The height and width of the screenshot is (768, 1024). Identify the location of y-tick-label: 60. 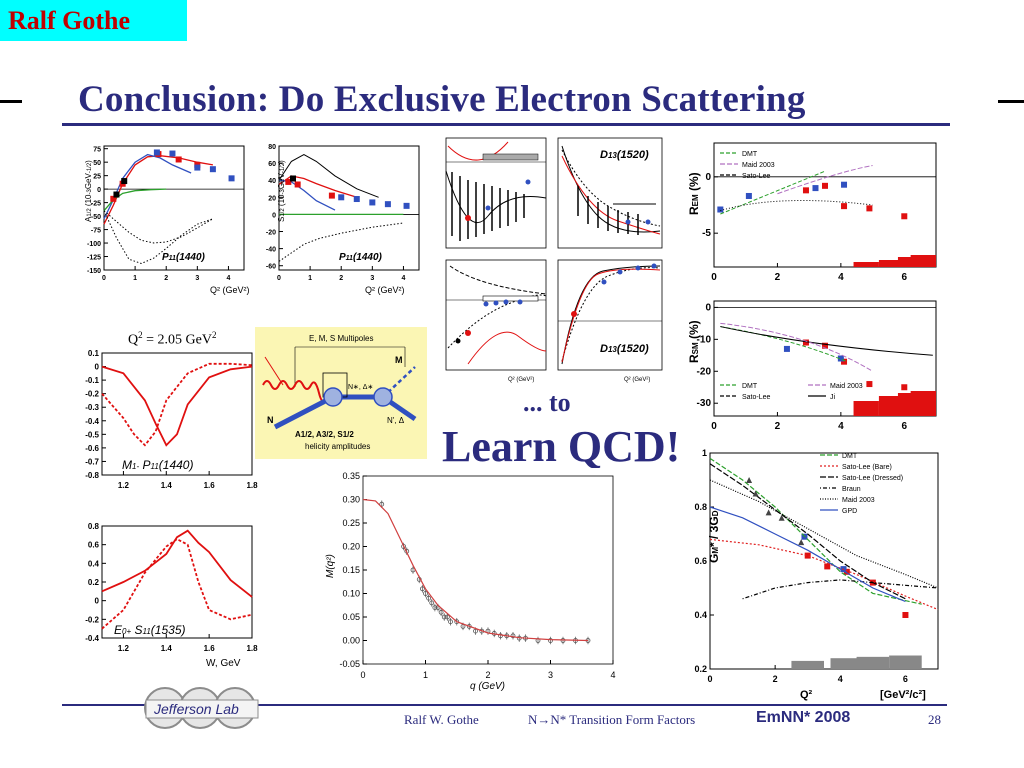
(272, 164).